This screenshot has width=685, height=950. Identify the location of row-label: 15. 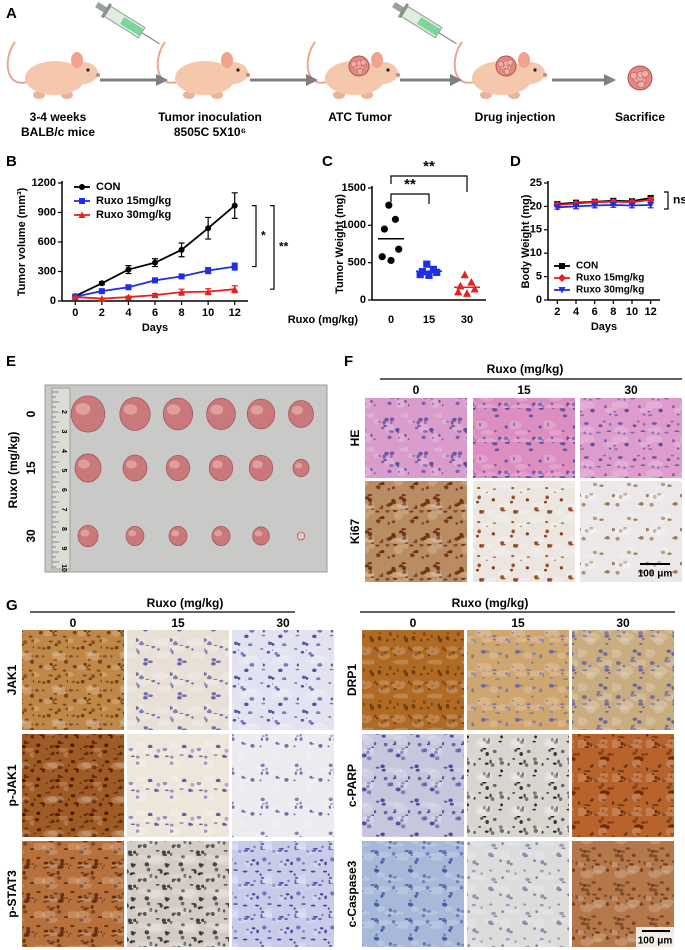
(31, 468).